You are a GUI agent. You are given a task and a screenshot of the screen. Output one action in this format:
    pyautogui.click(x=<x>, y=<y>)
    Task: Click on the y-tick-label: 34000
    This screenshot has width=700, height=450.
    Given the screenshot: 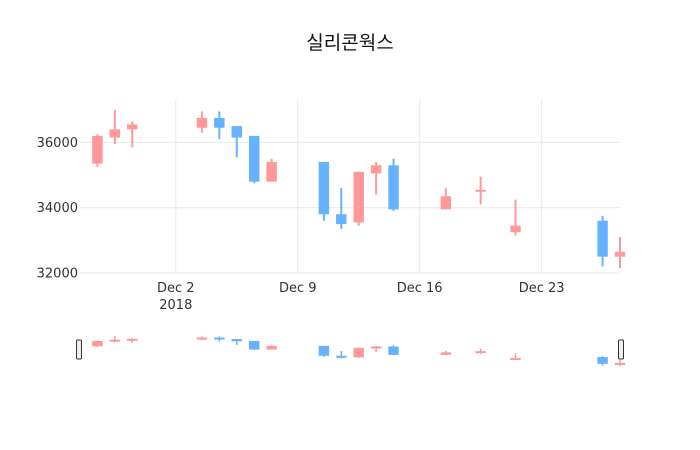 What is the action you would take?
    pyautogui.click(x=57, y=208)
    